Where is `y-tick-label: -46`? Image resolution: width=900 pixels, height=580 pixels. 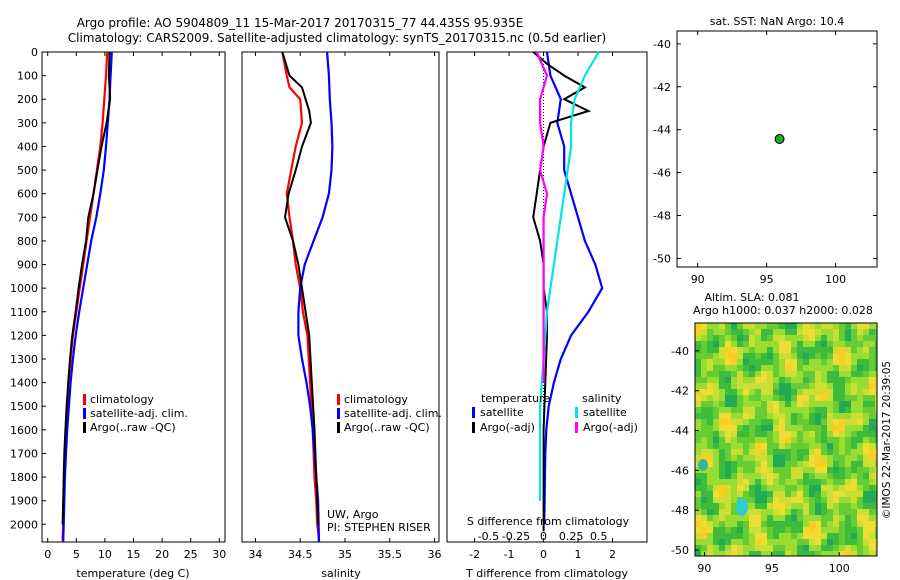
y-tick-label: -46 is located at coordinates (662, 173).